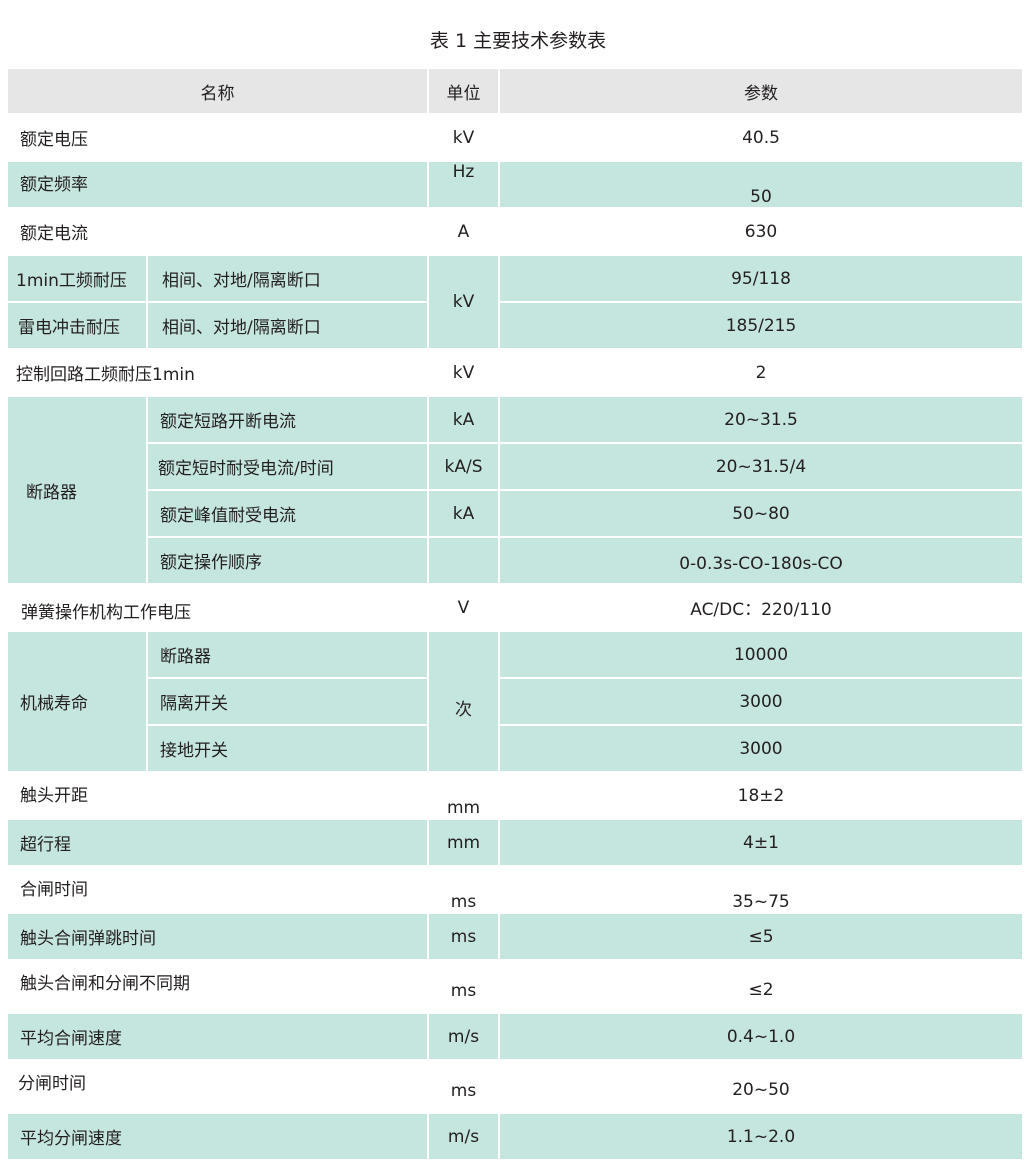 The width and height of the screenshot is (1036, 1162). I want to click on table-row: 接地开关 3000, so click(515, 748).